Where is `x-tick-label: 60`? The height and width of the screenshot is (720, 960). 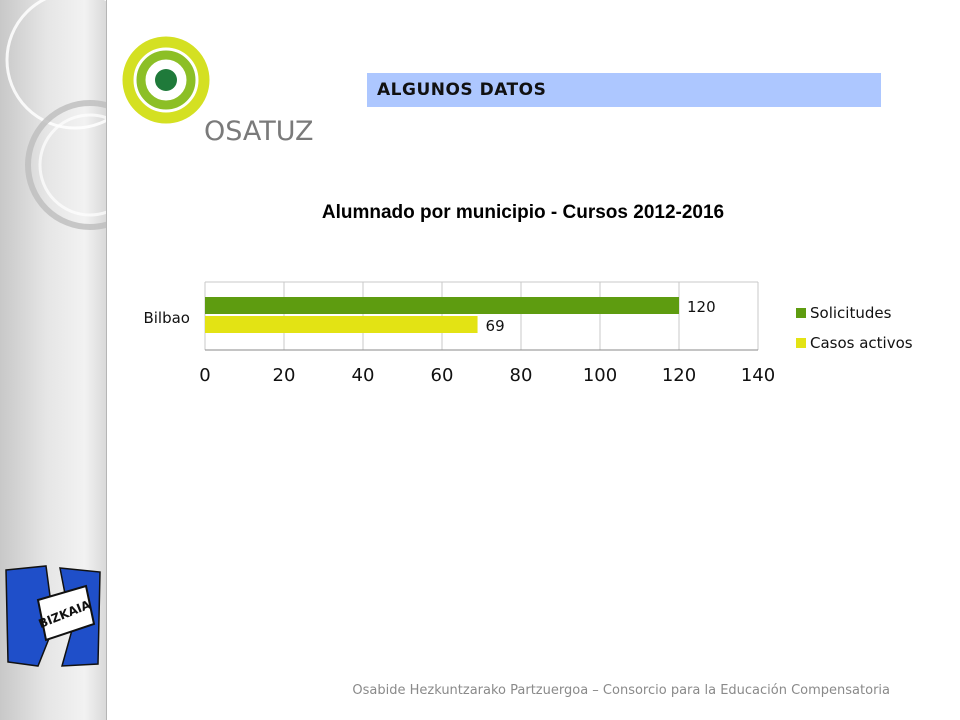 x-tick-label: 60 is located at coordinates (442, 375).